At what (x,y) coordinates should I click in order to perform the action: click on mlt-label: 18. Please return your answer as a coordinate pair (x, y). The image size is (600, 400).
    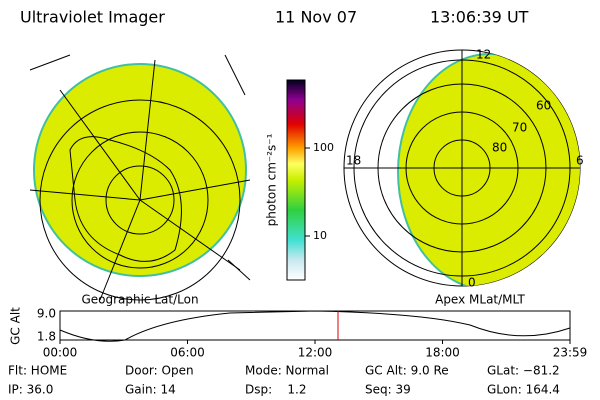
    Looking at the image, I should click on (353, 161).